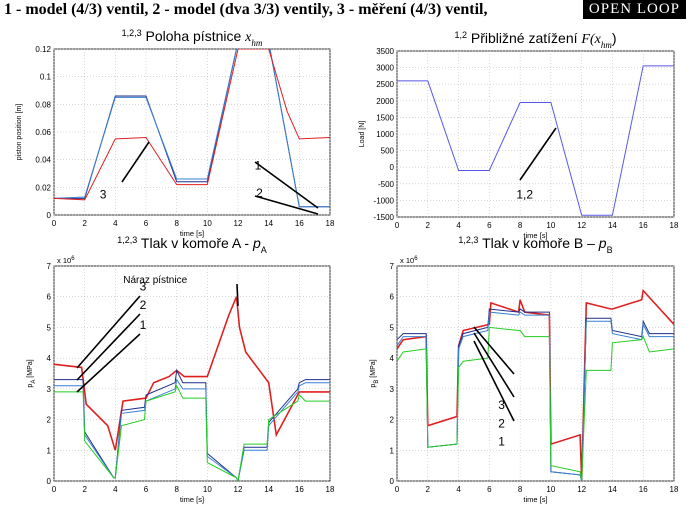  Describe the element at coordinates (384, 200) in the screenshot. I see `y-tick-label: -1000` at that location.